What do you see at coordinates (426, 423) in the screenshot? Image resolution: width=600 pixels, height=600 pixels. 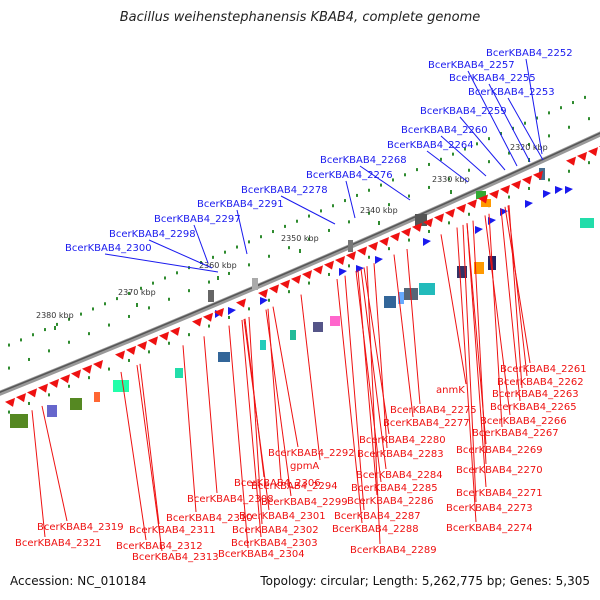 I see `reverse-gene-label: BcerKBAB4_2277` at bounding box center [426, 423].